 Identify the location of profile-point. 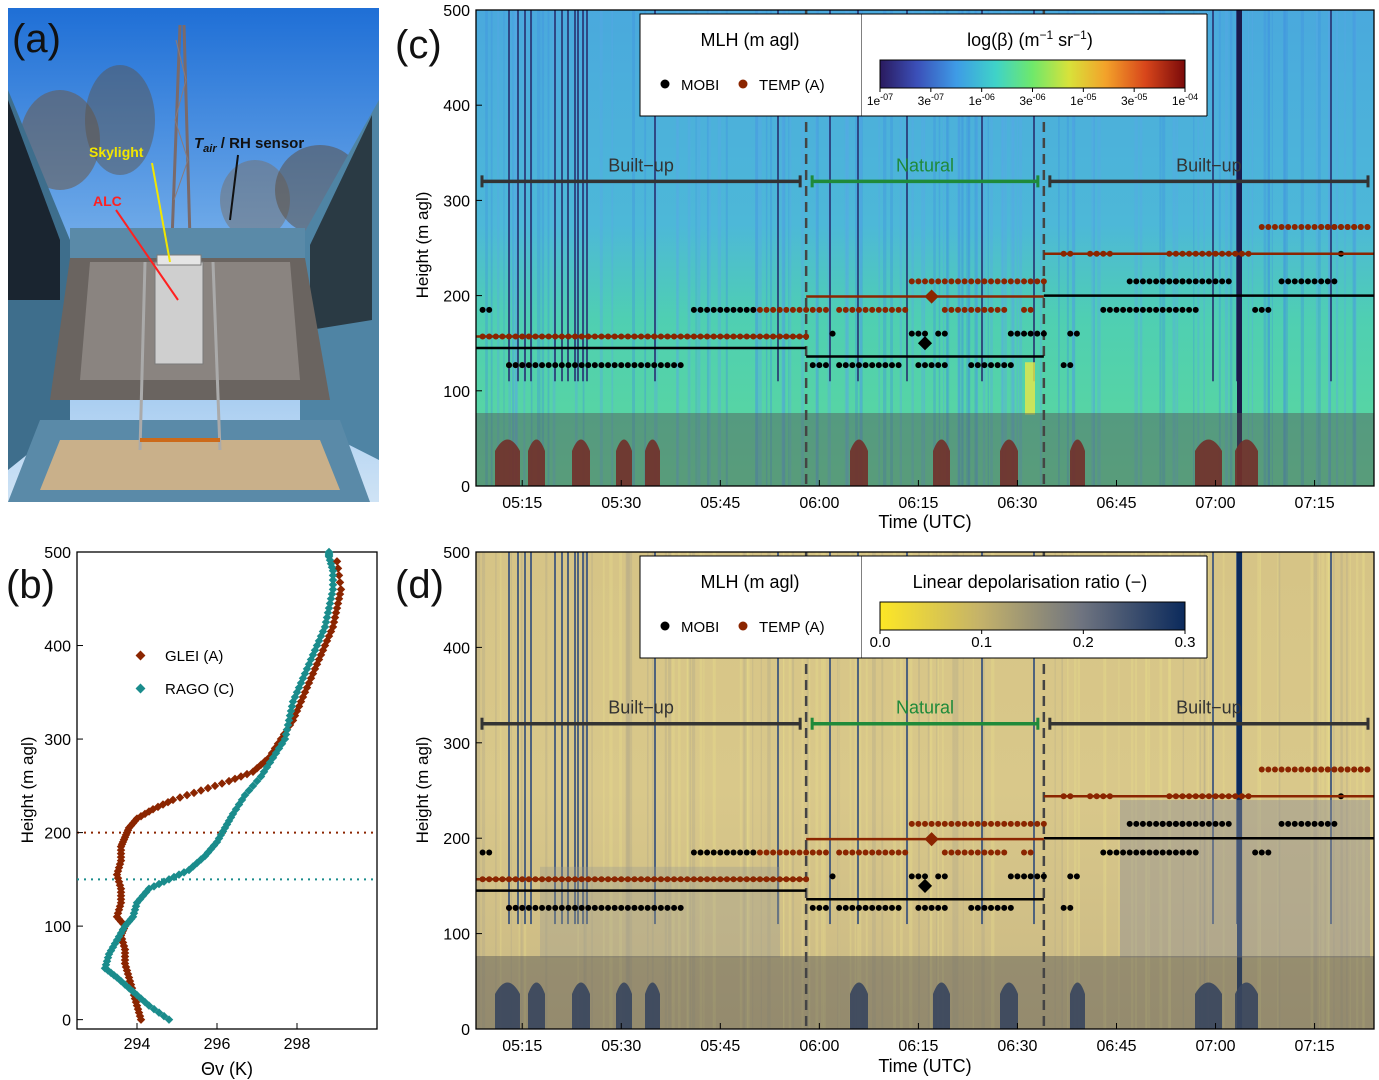
(333, 580).